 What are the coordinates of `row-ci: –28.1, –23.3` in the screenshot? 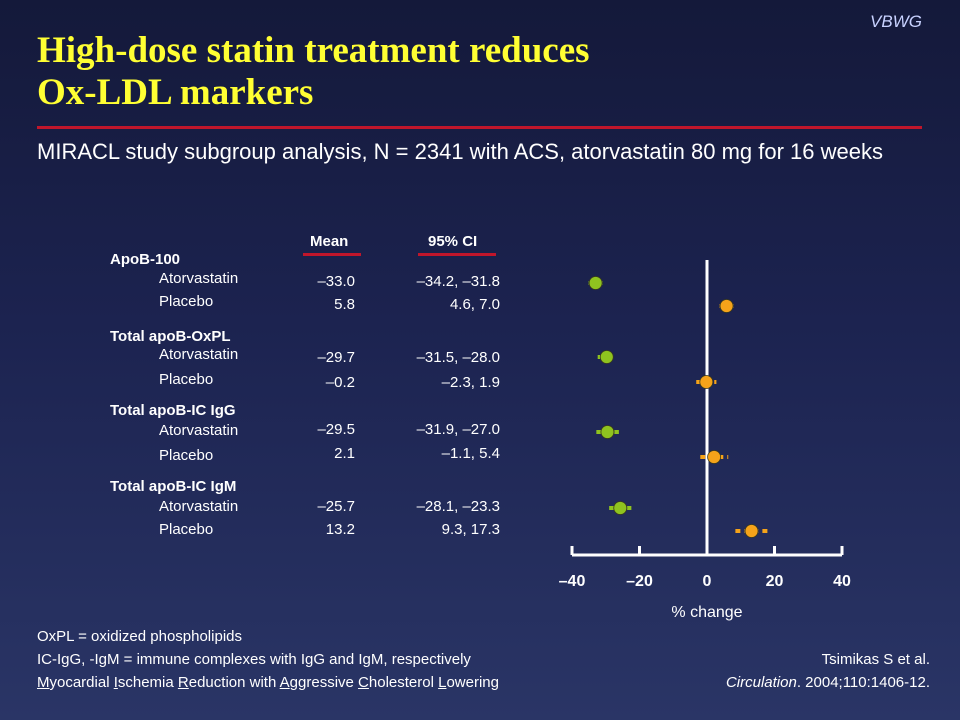 It's located at (458, 506).